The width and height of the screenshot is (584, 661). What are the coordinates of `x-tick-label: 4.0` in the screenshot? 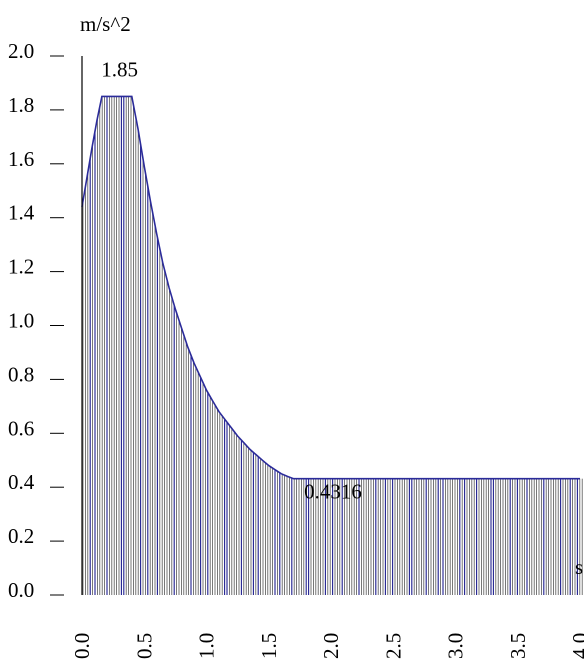 It's located at (576, 646).